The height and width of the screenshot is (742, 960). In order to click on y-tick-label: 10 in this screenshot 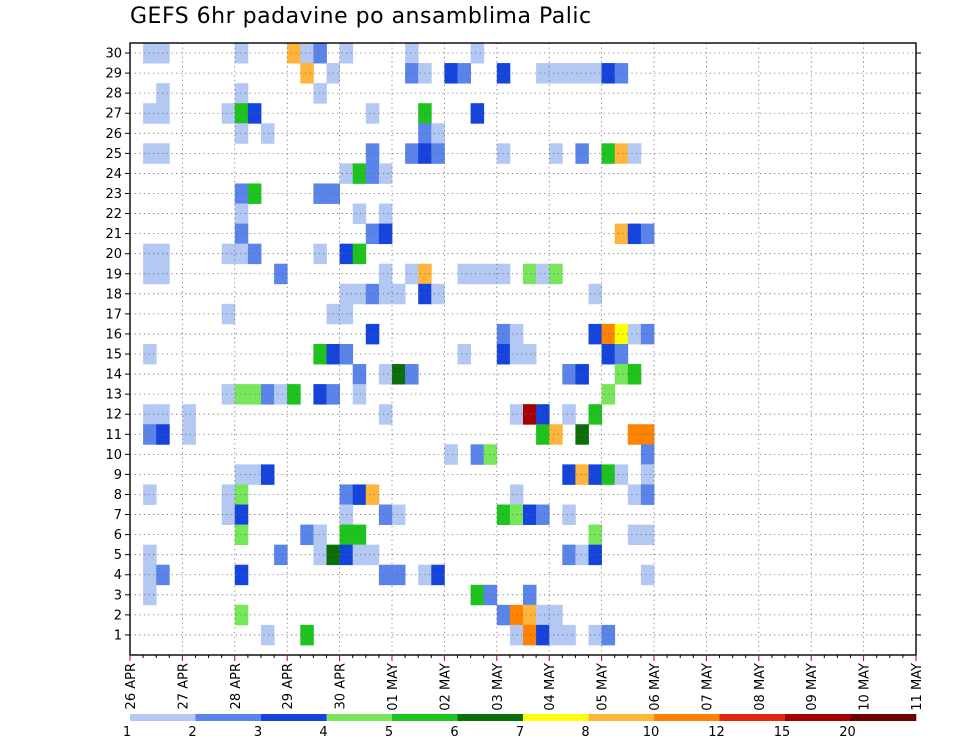, I will do `click(113, 455)`.